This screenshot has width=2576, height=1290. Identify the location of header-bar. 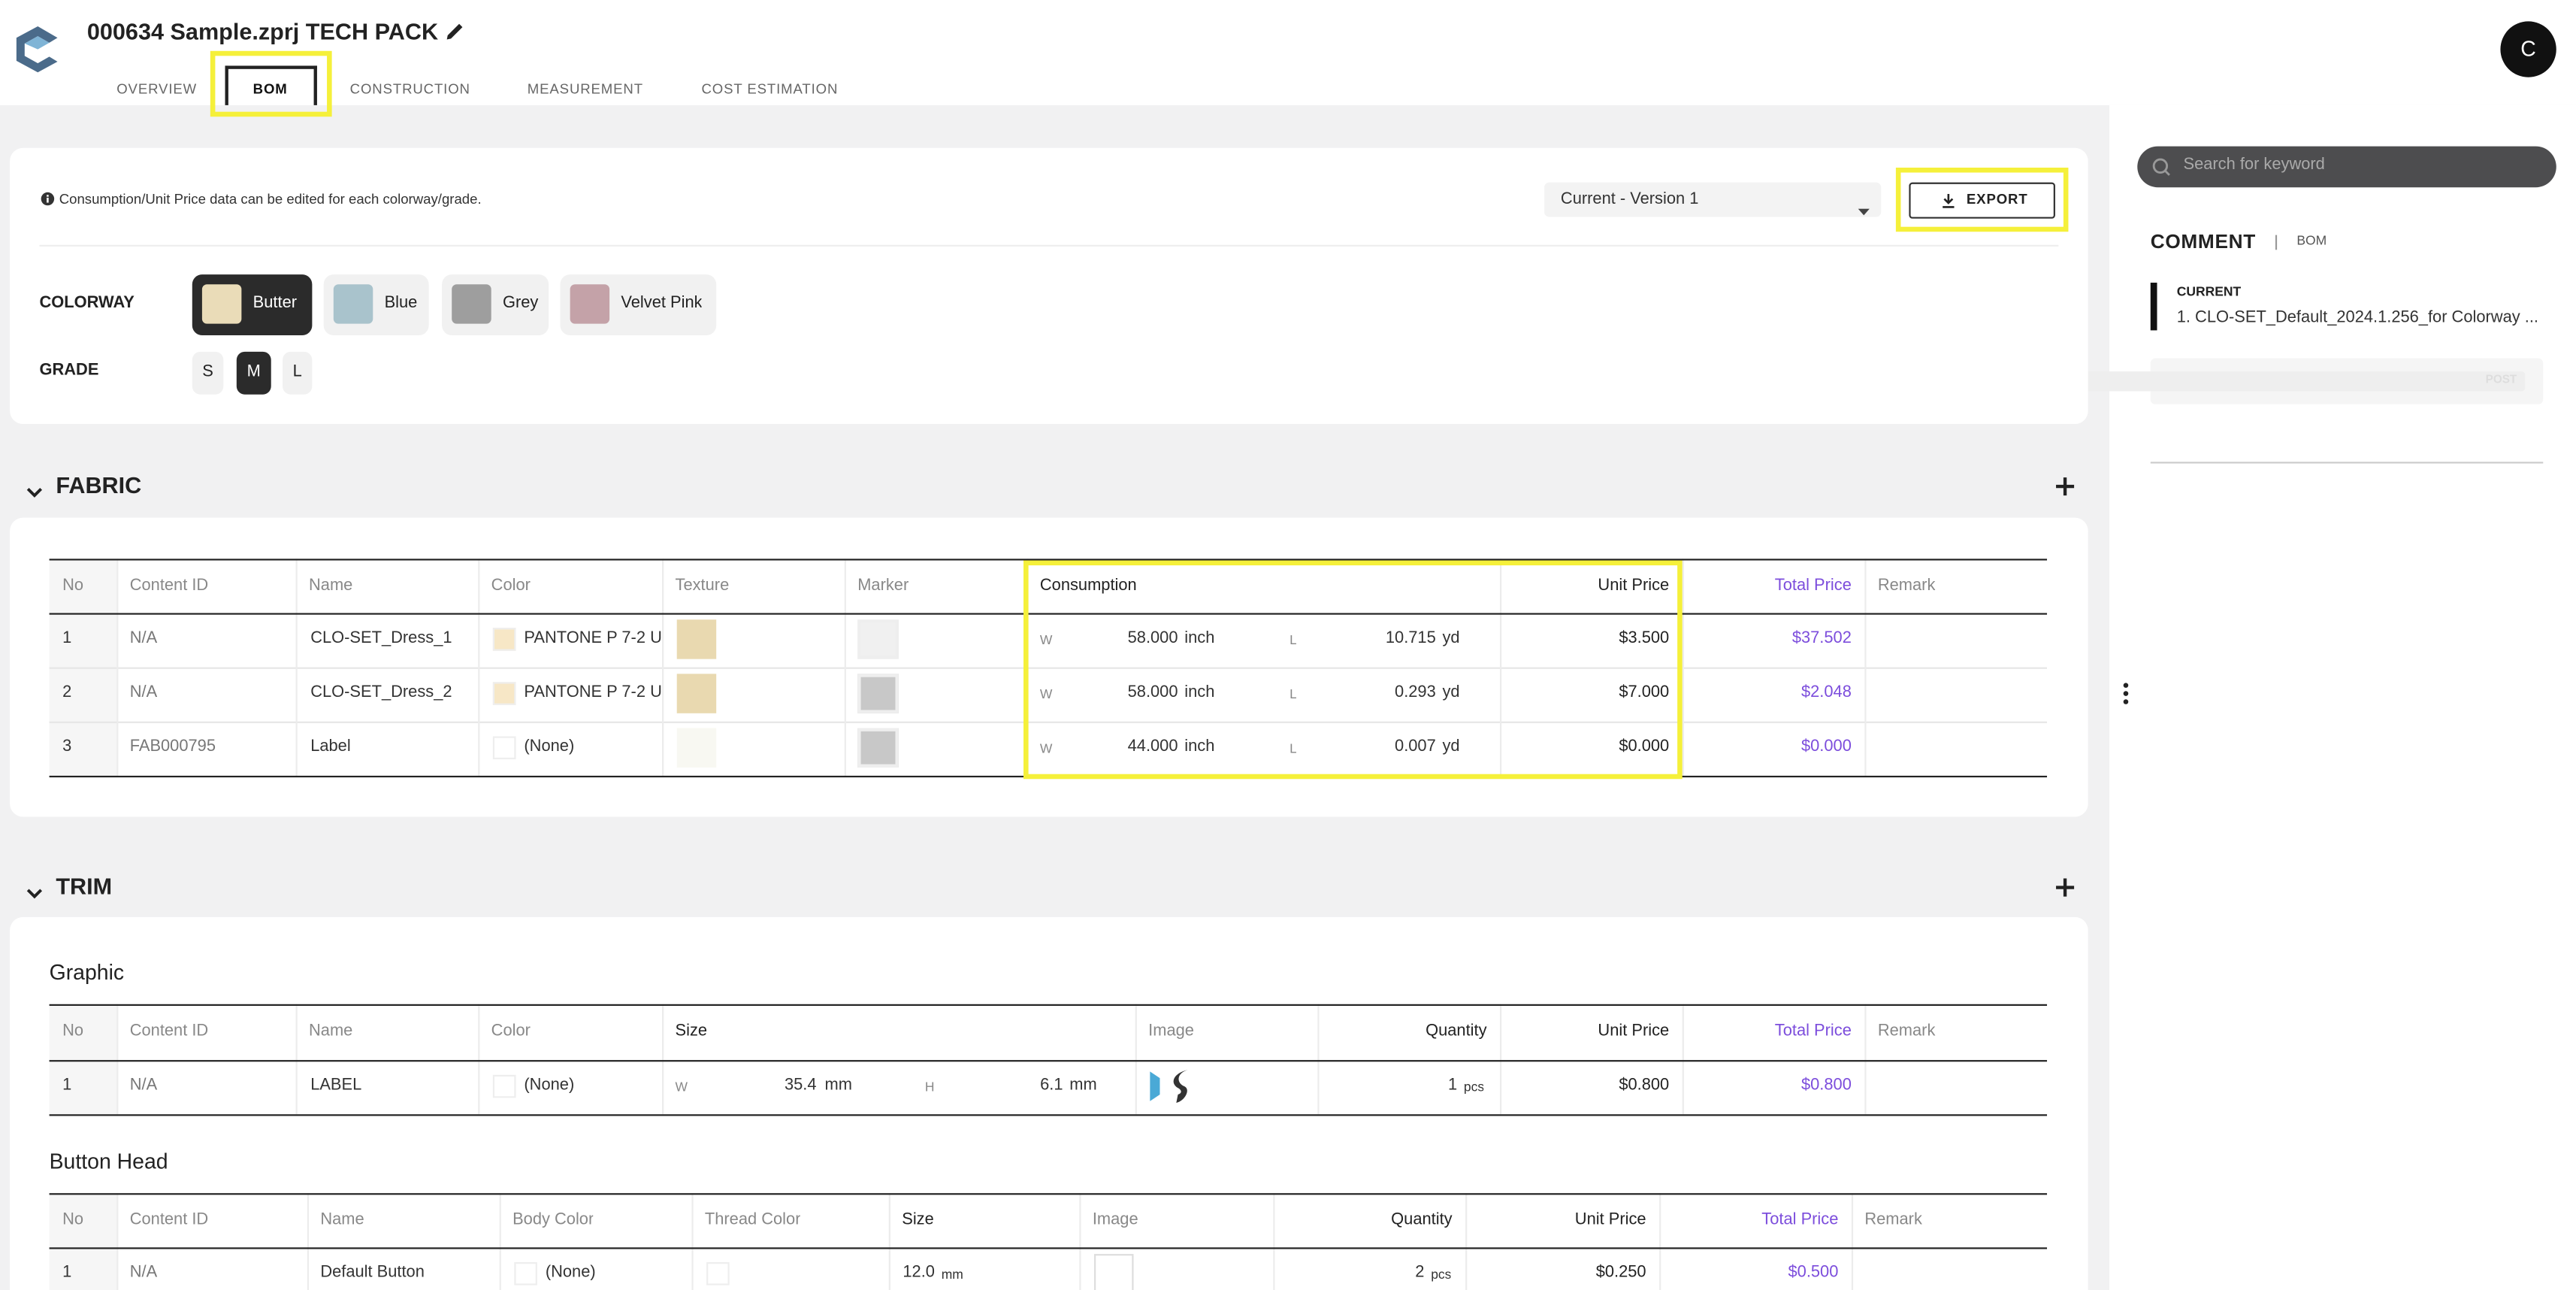
(1288, 52).